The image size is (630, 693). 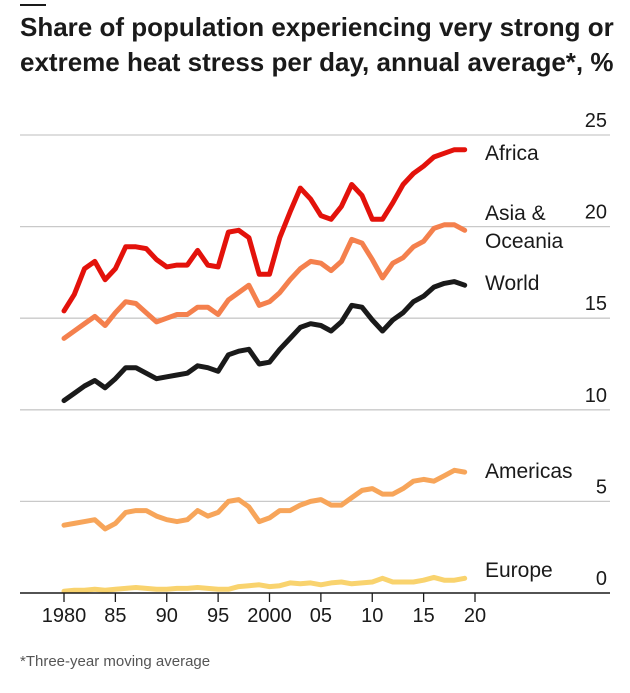 I want to click on y-tick-label: 5, so click(x=601, y=487).